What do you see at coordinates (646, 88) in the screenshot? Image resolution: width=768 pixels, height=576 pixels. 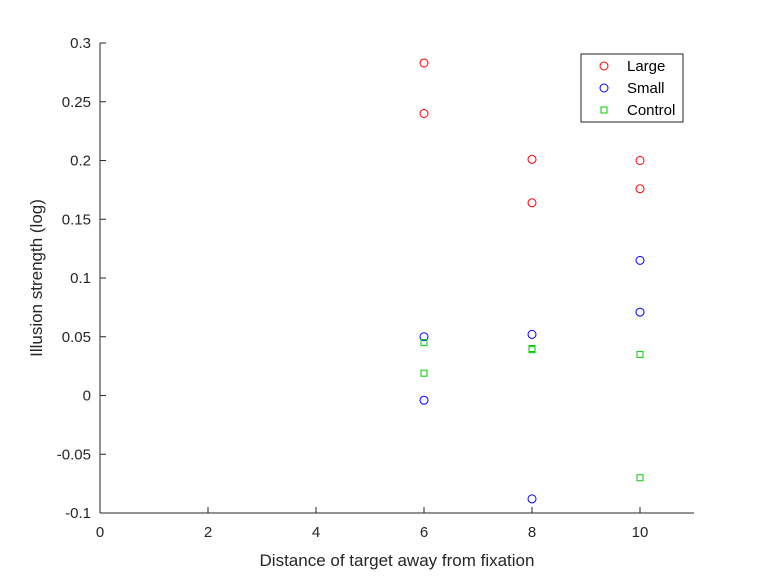 I see `legend-label-small: Small` at bounding box center [646, 88].